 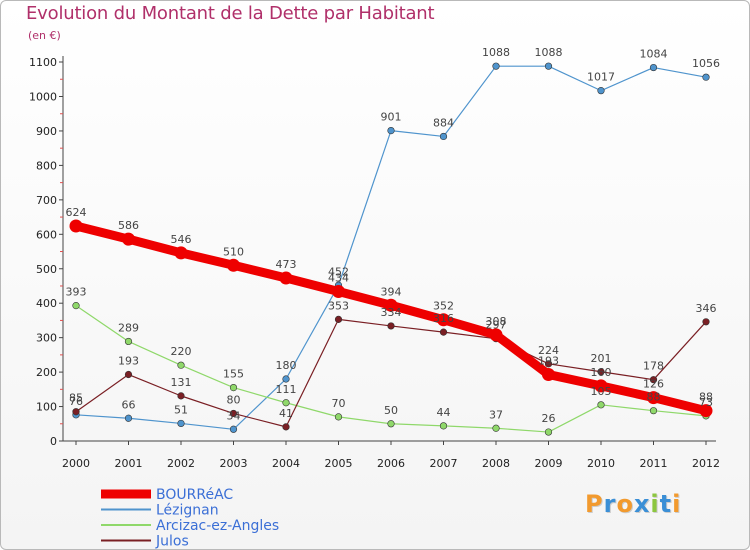 What do you see at coordinates (443, 306) in the screenshot?
I see `data-label: 352` at bounding box center [443, 306].